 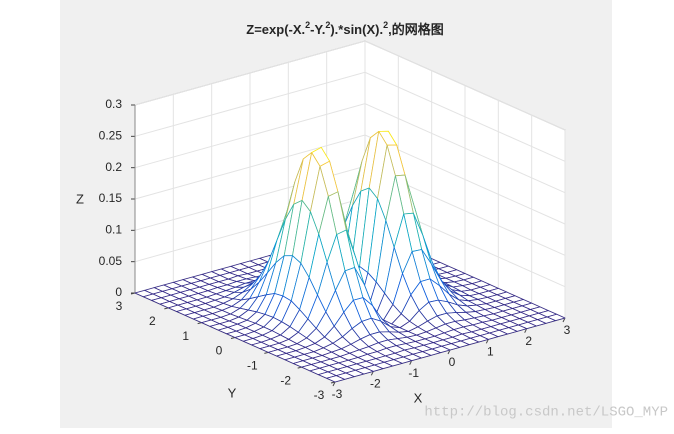 What do you see at coordinates (546, 413) in the screenshot?
I see `watermark: http://blog.csdn.net/LSGO_MYP` at bounding box center [546, 413].